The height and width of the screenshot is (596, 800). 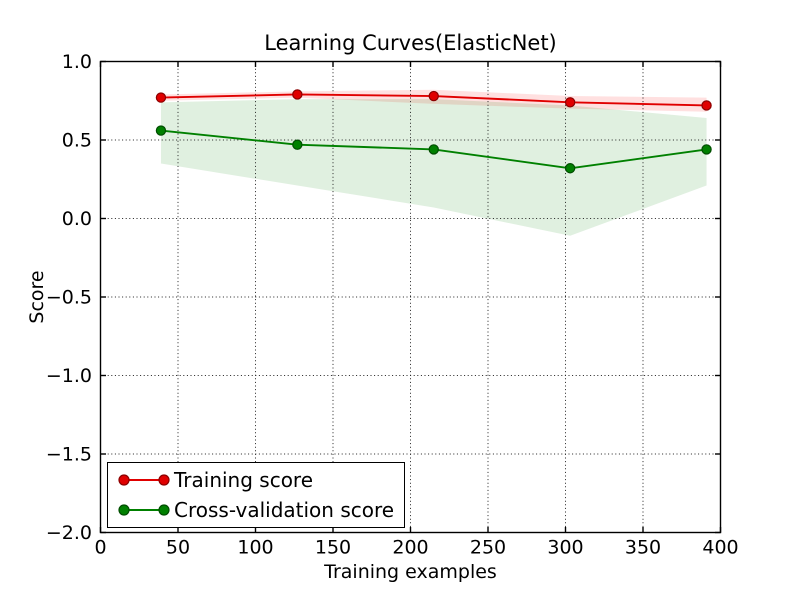 I want to click on x-tick-label: 100, so click(x=255, y=548).